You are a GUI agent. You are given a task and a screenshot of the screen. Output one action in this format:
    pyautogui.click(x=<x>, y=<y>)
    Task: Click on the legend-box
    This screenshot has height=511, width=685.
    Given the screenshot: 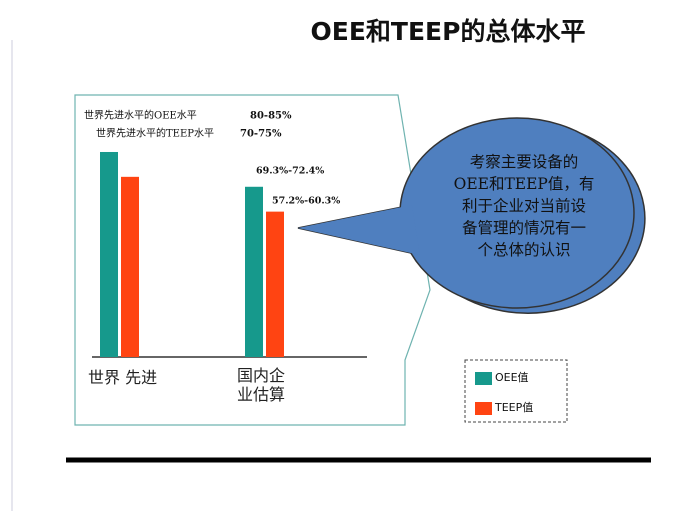 What is the action you would take?
    pyautogui.click(x=516, y=391)
    